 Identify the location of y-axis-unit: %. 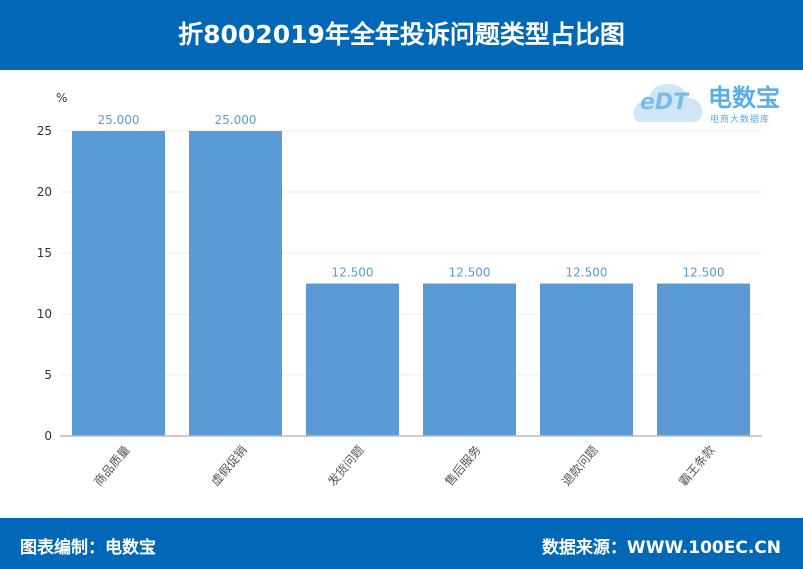
(61, 98).